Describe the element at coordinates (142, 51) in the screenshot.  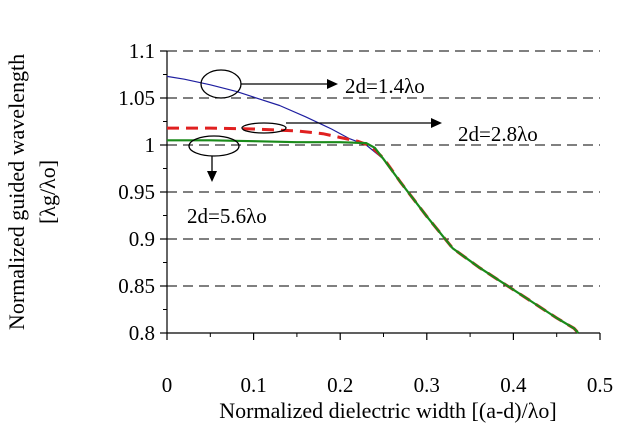
I see `y-tick-label: 1.1` at that location.